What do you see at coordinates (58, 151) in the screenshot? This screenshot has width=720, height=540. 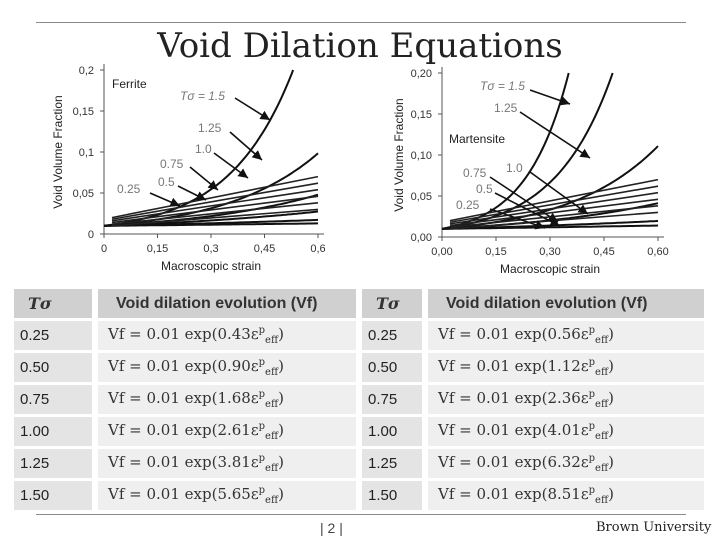 I see `y-axis-title: Void Volume Fraction` at bounding box center [58, 151].